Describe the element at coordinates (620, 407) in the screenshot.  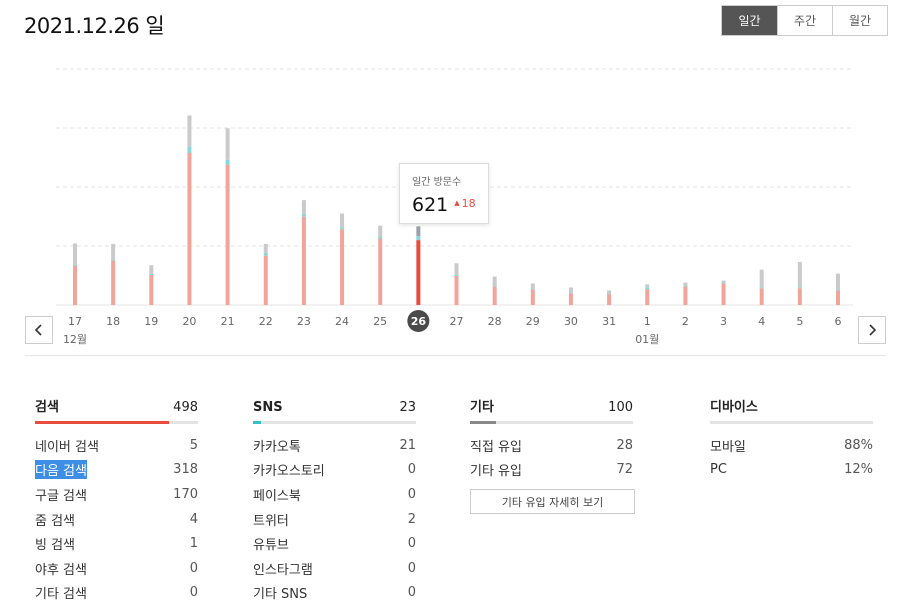
I see `stat-total: 100` at that location.